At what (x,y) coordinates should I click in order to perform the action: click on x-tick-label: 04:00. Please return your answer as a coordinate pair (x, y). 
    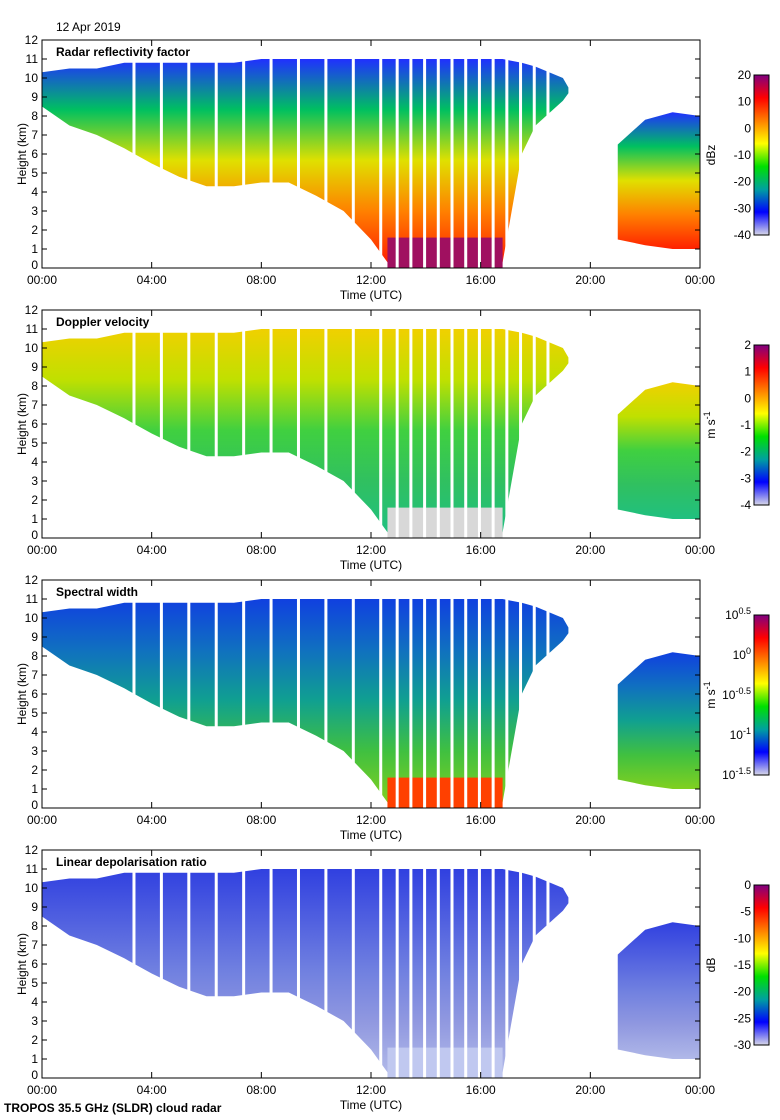
    Looking at the image, I should click on (152, 1090).